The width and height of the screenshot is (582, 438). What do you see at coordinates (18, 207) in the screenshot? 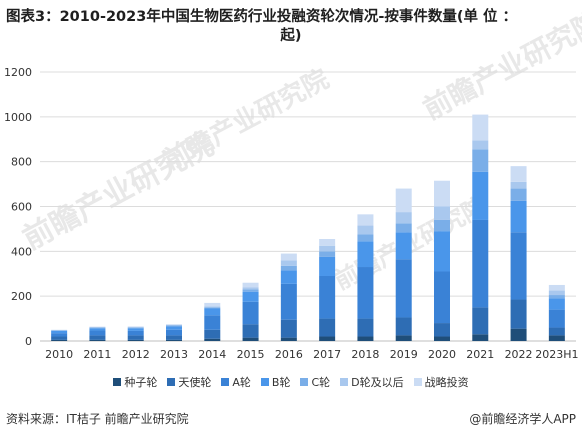
I see `y-axis: 0 200 400 600 800 1000 1200` at bounding box center [18, 207].